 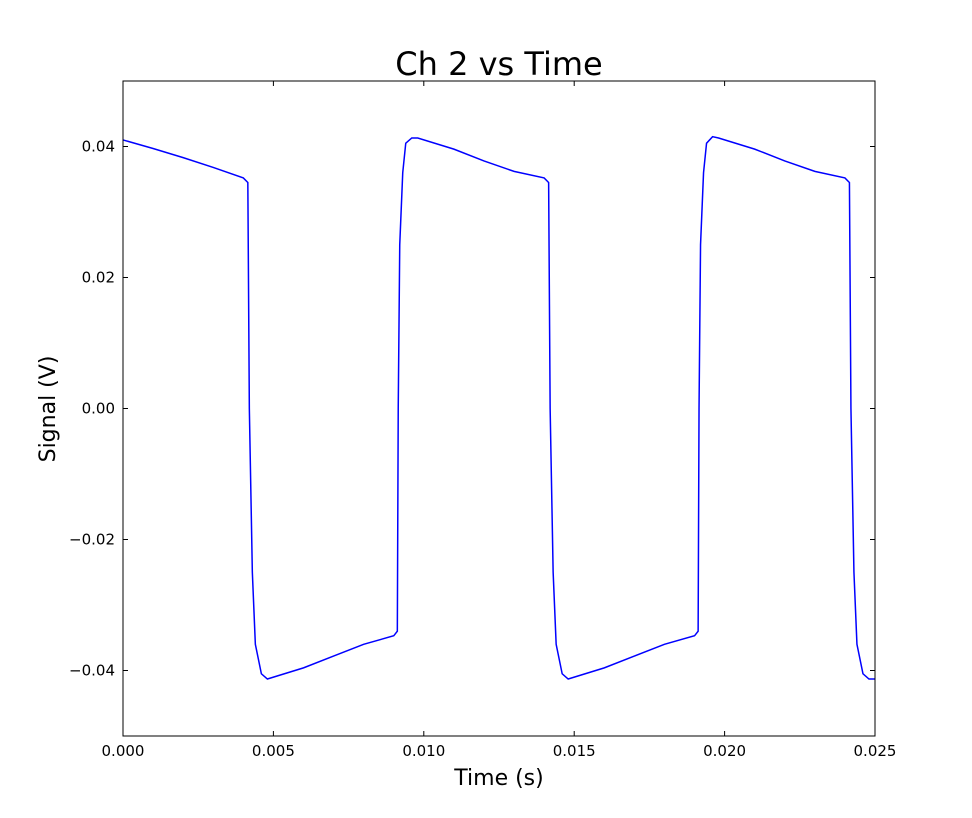 What do you see at coordinates (724, 751) in the screenshot?
I see `x-tick-label: 0.020` at bounding box center [724, 751].